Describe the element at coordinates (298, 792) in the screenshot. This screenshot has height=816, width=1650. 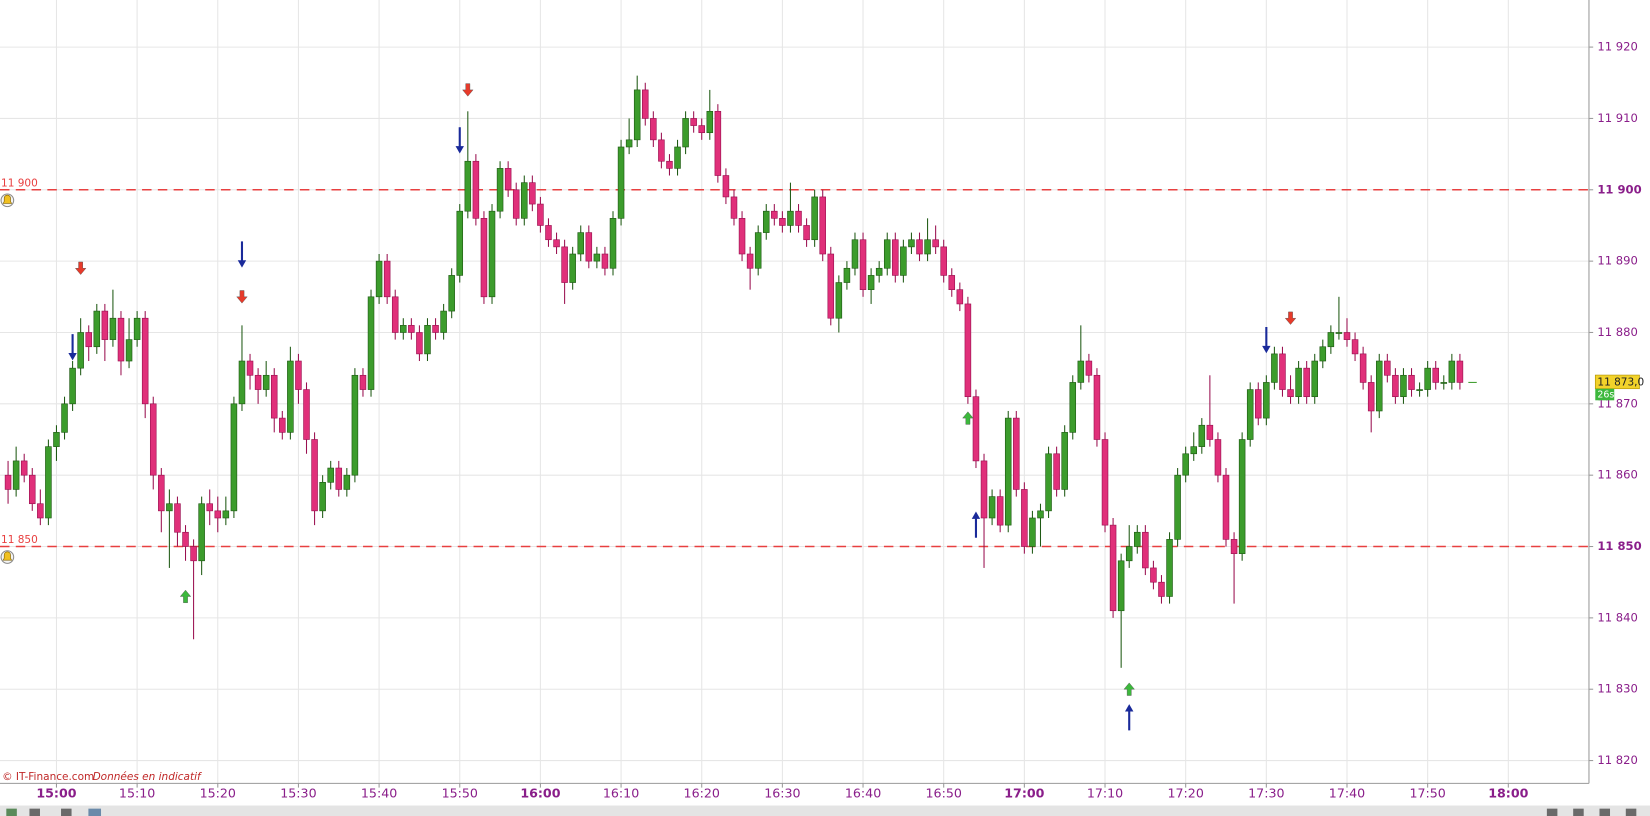
I see `x-tick-label: 15:30` at that location.